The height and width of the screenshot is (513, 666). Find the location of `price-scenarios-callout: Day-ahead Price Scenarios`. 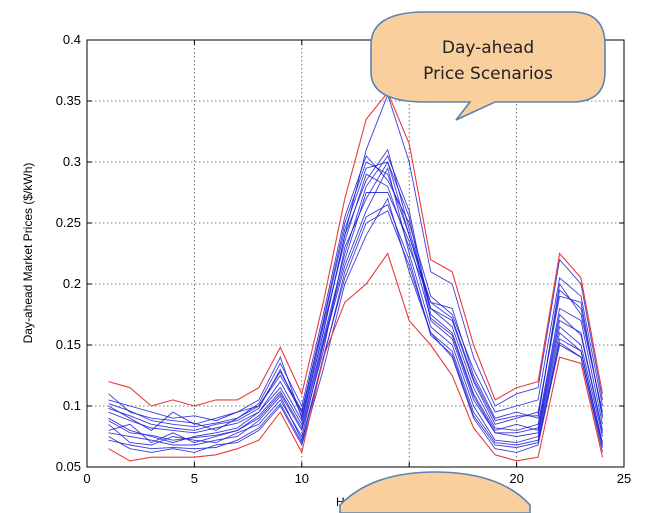

price-scenarios-callout: Day-ahead Price Scenarios is located at coordinates (488, 66).